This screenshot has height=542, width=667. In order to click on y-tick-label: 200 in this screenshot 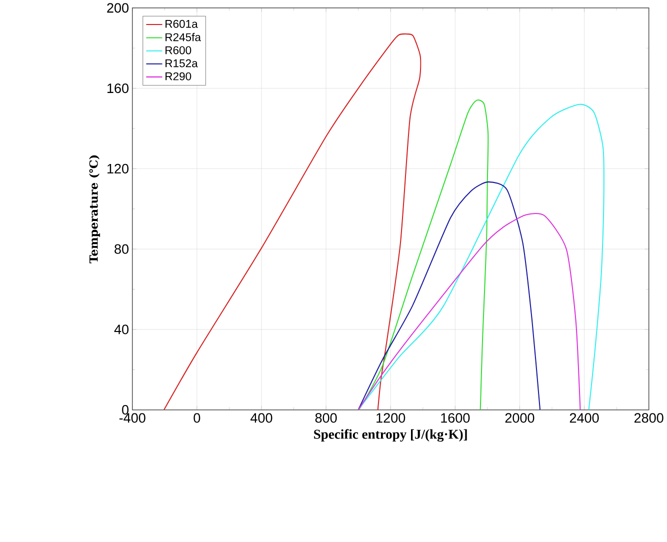, I will do `click(118, 7)`.